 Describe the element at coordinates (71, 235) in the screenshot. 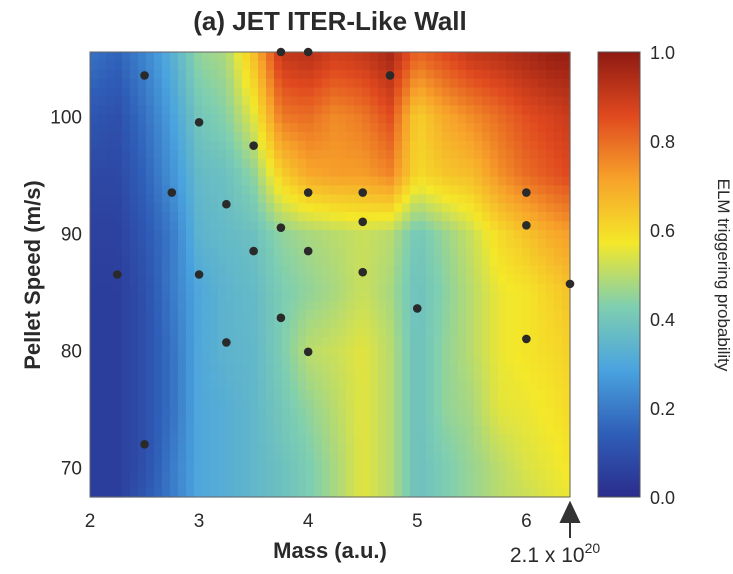

I see `y-tick-label: 90` at that location.